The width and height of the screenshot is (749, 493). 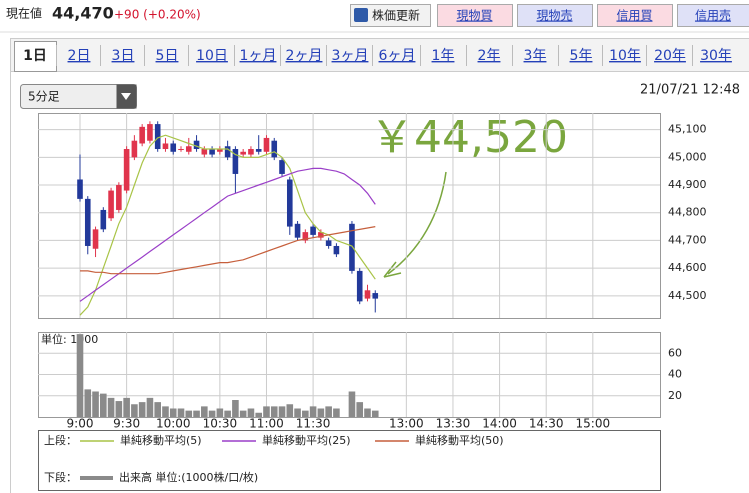 I want to click on annotation-arrowhead, so click(x=392, y=269).